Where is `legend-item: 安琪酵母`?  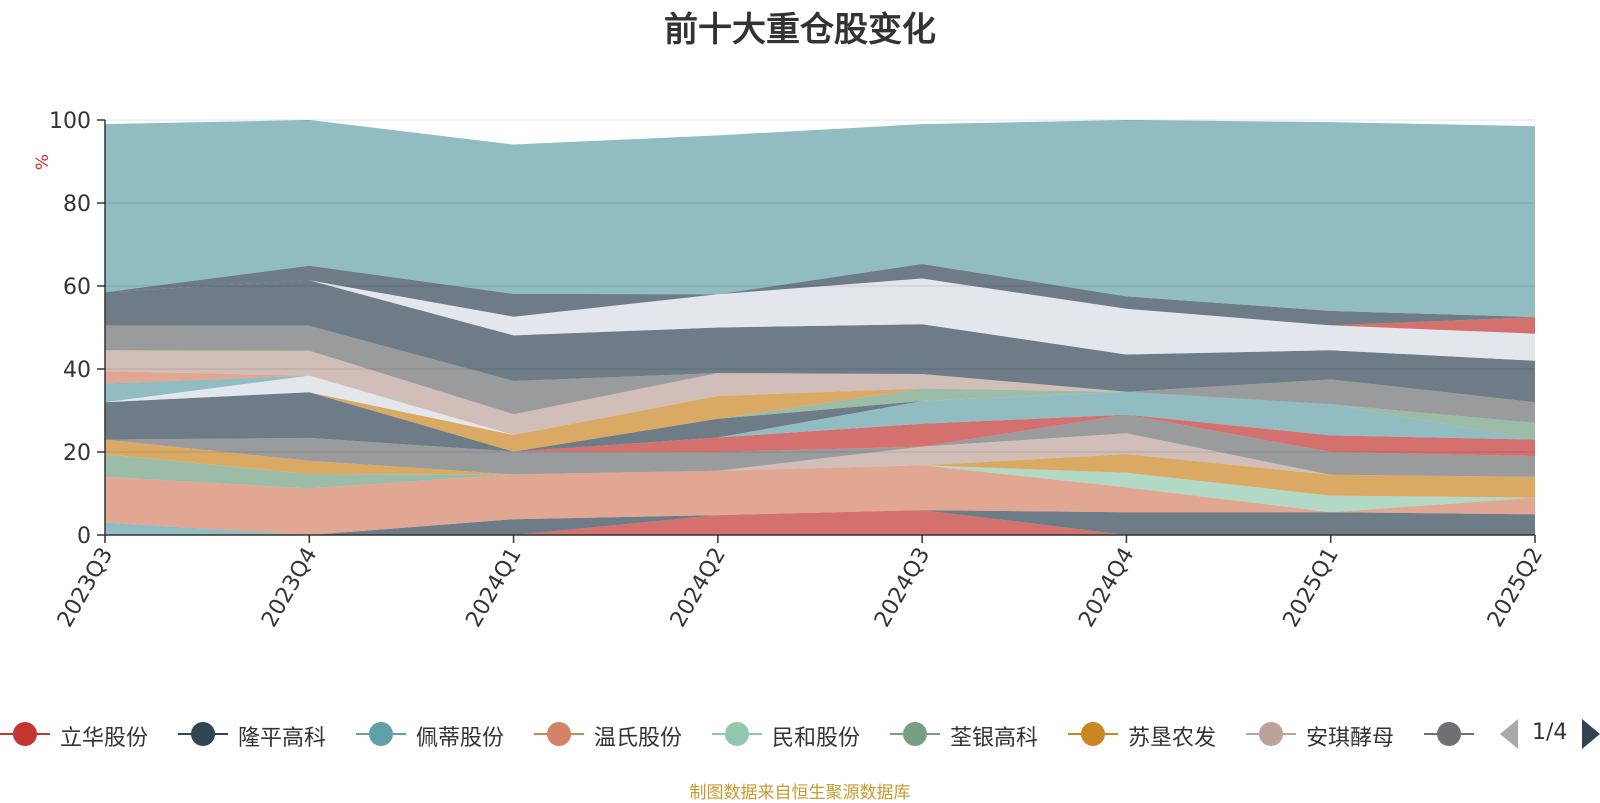
legend-item: 安琪酵母 is located at coordinates (1335, 734).